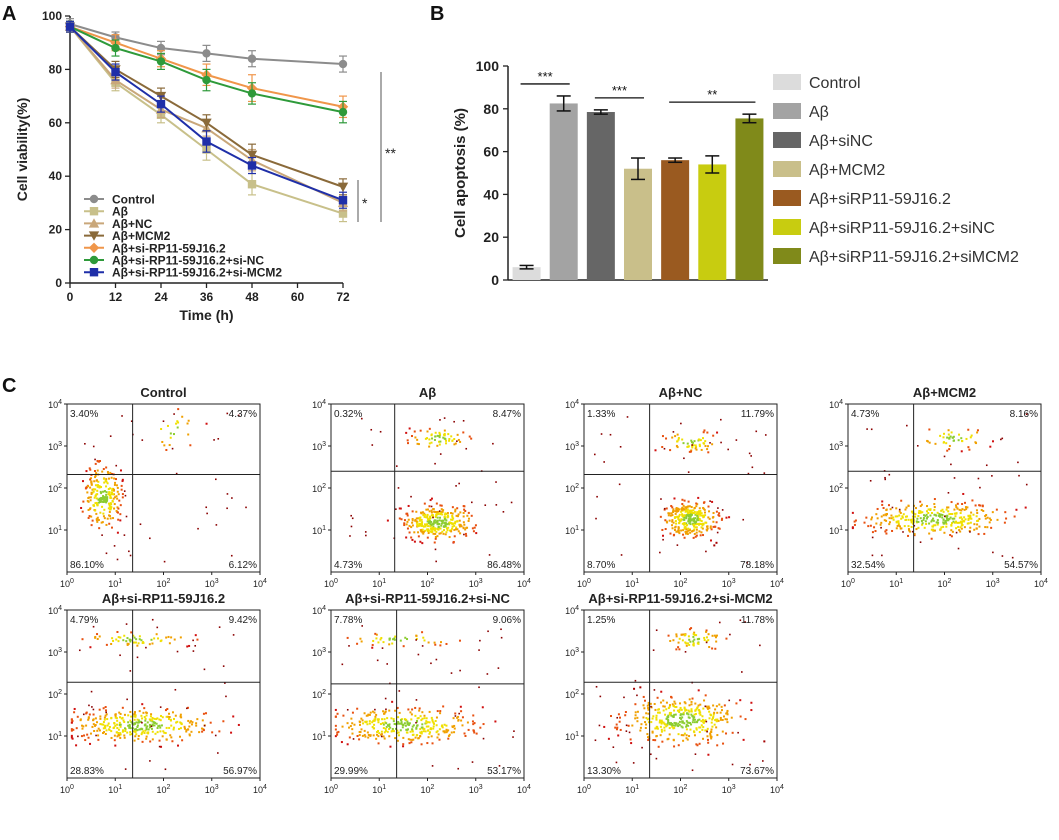  Describe the element at coordinates (252, 184) in the screenshot. I see `data-point` at that location.